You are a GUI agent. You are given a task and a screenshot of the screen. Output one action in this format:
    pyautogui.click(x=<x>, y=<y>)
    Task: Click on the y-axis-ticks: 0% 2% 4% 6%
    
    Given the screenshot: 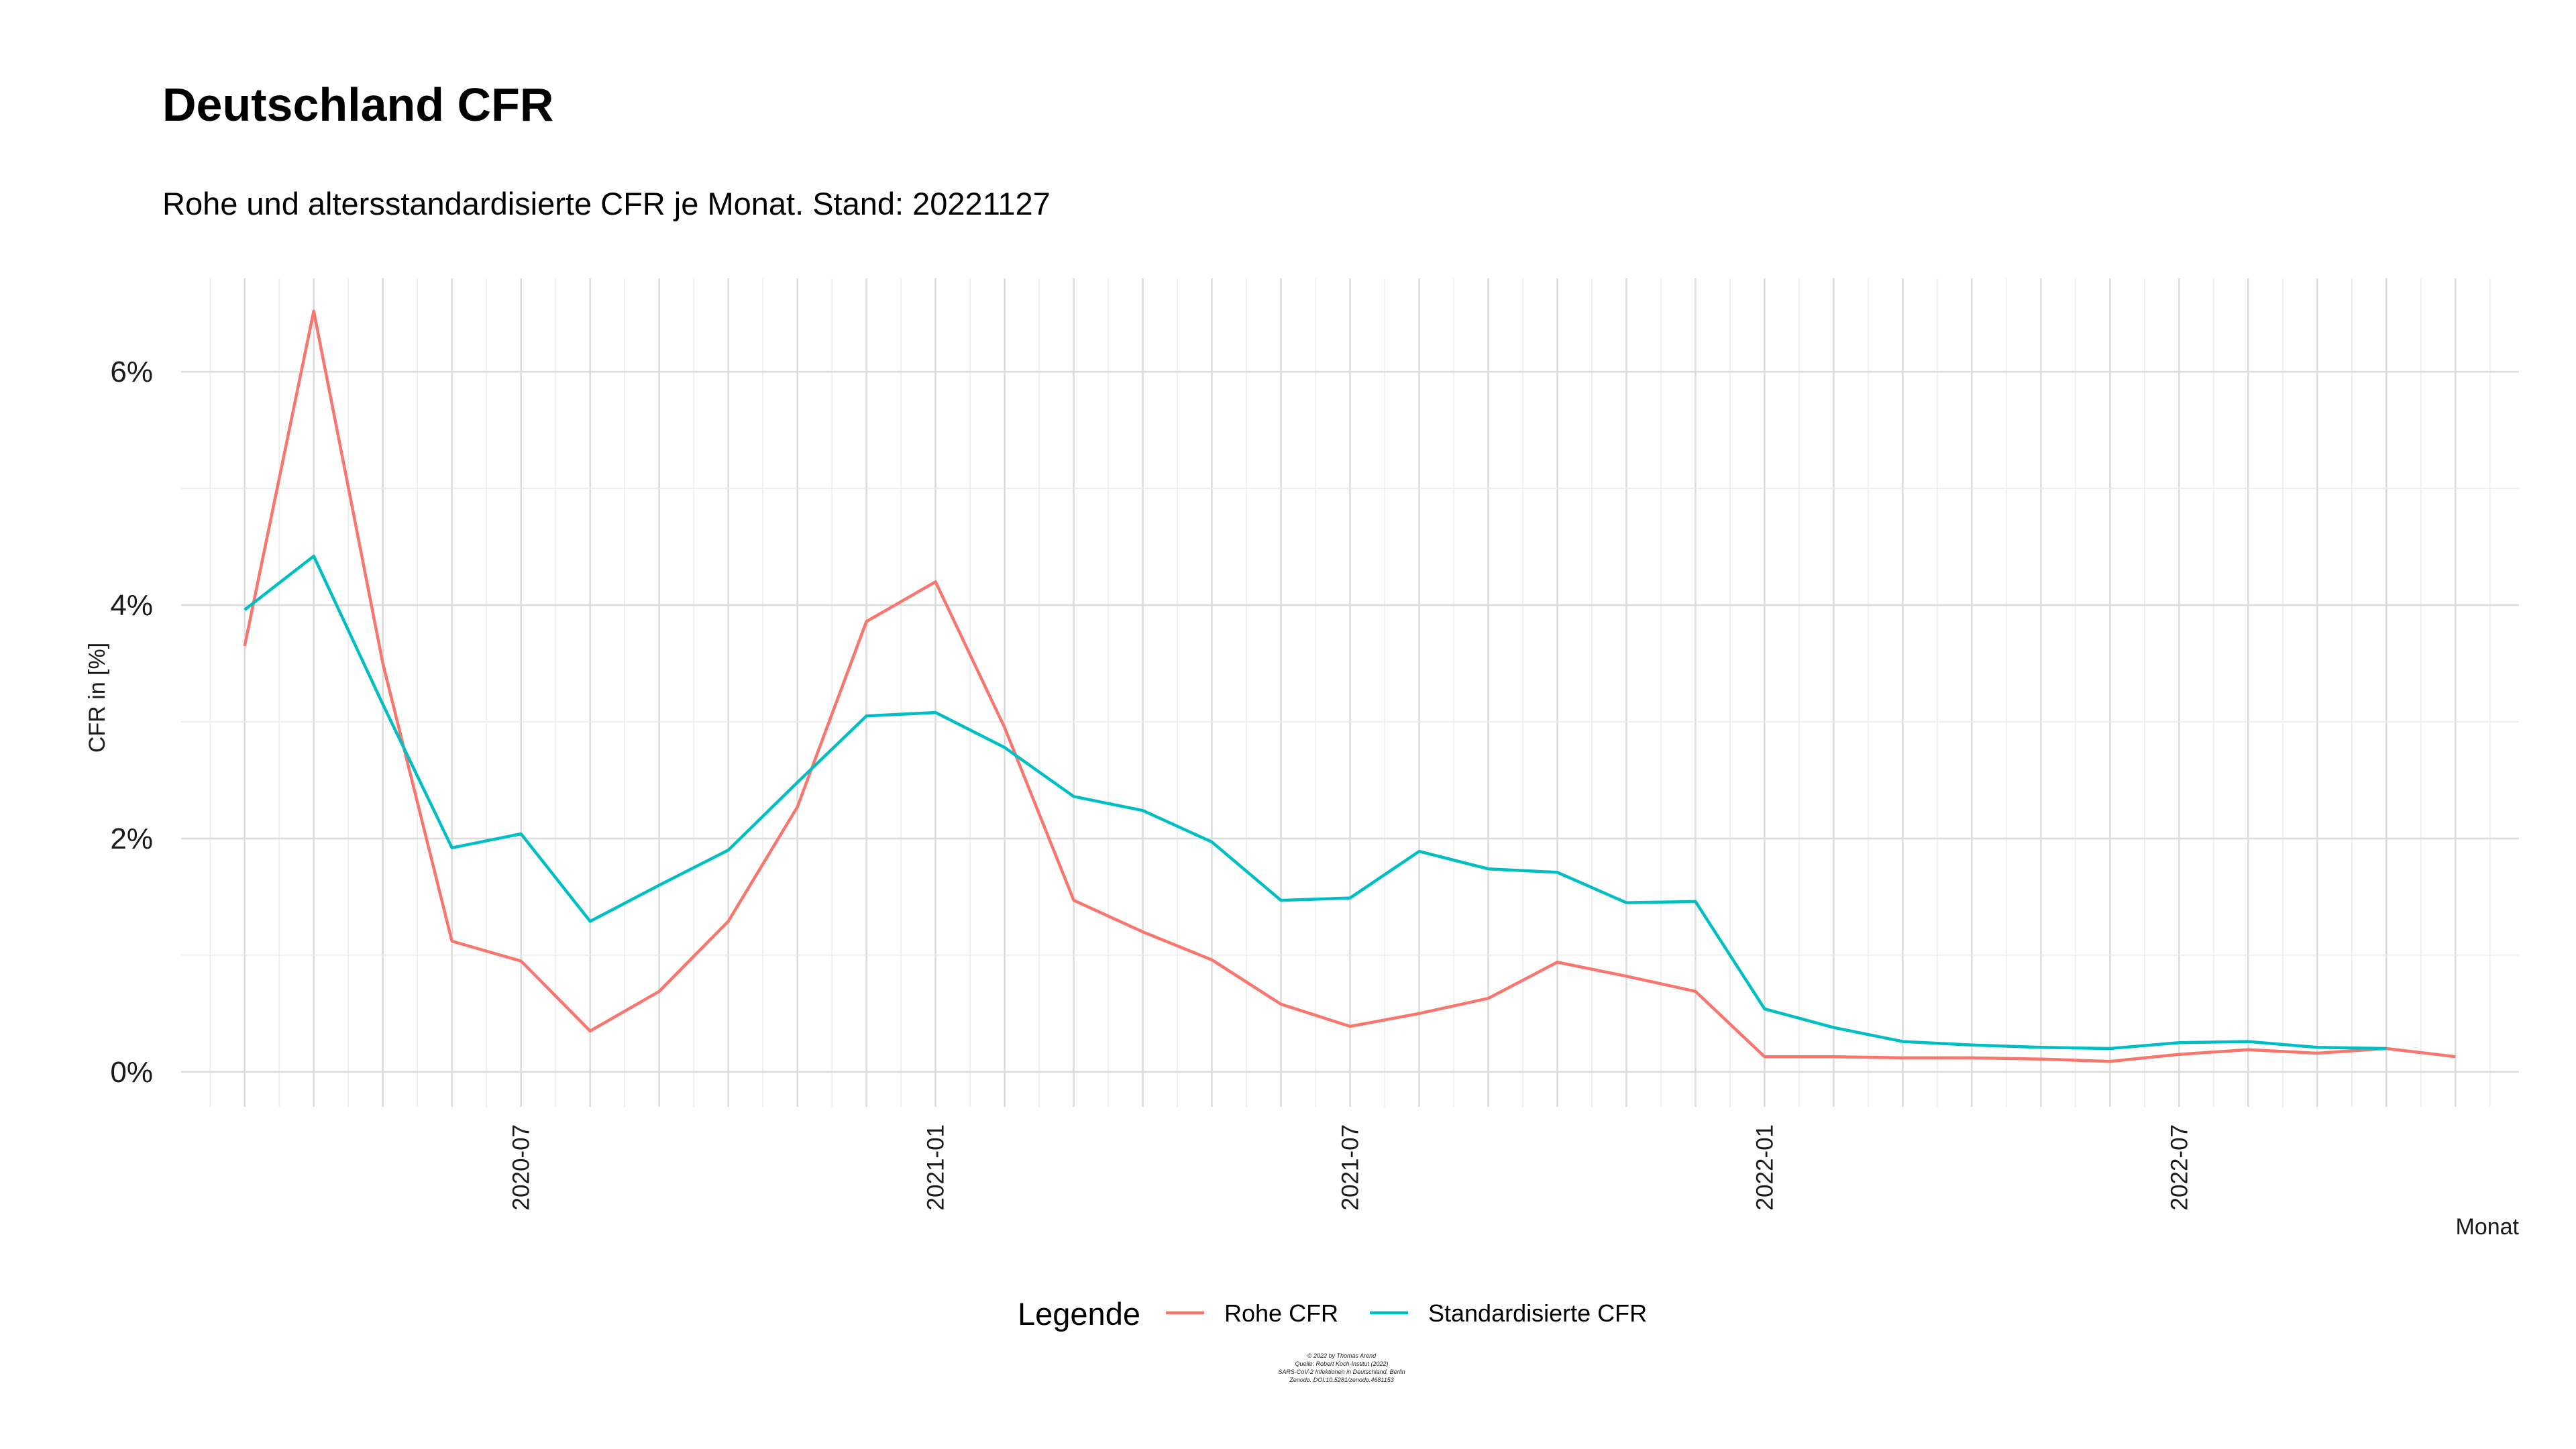 What is the action you would take?
    pyautogui.click(x=131, y=722)
    